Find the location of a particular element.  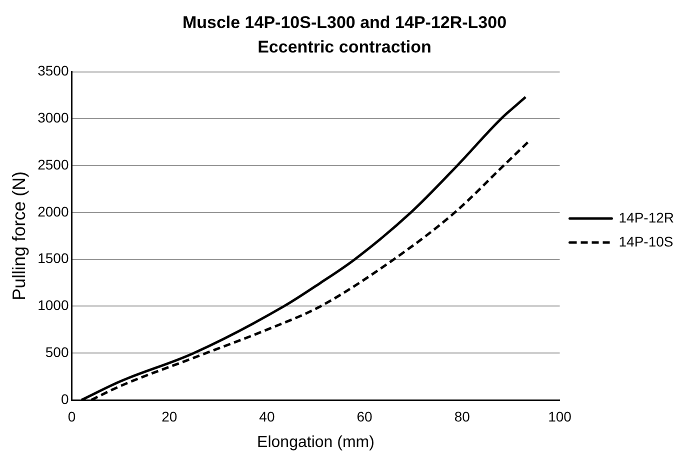

legend-label: 14P-10S is located at coordinates (646, 241).